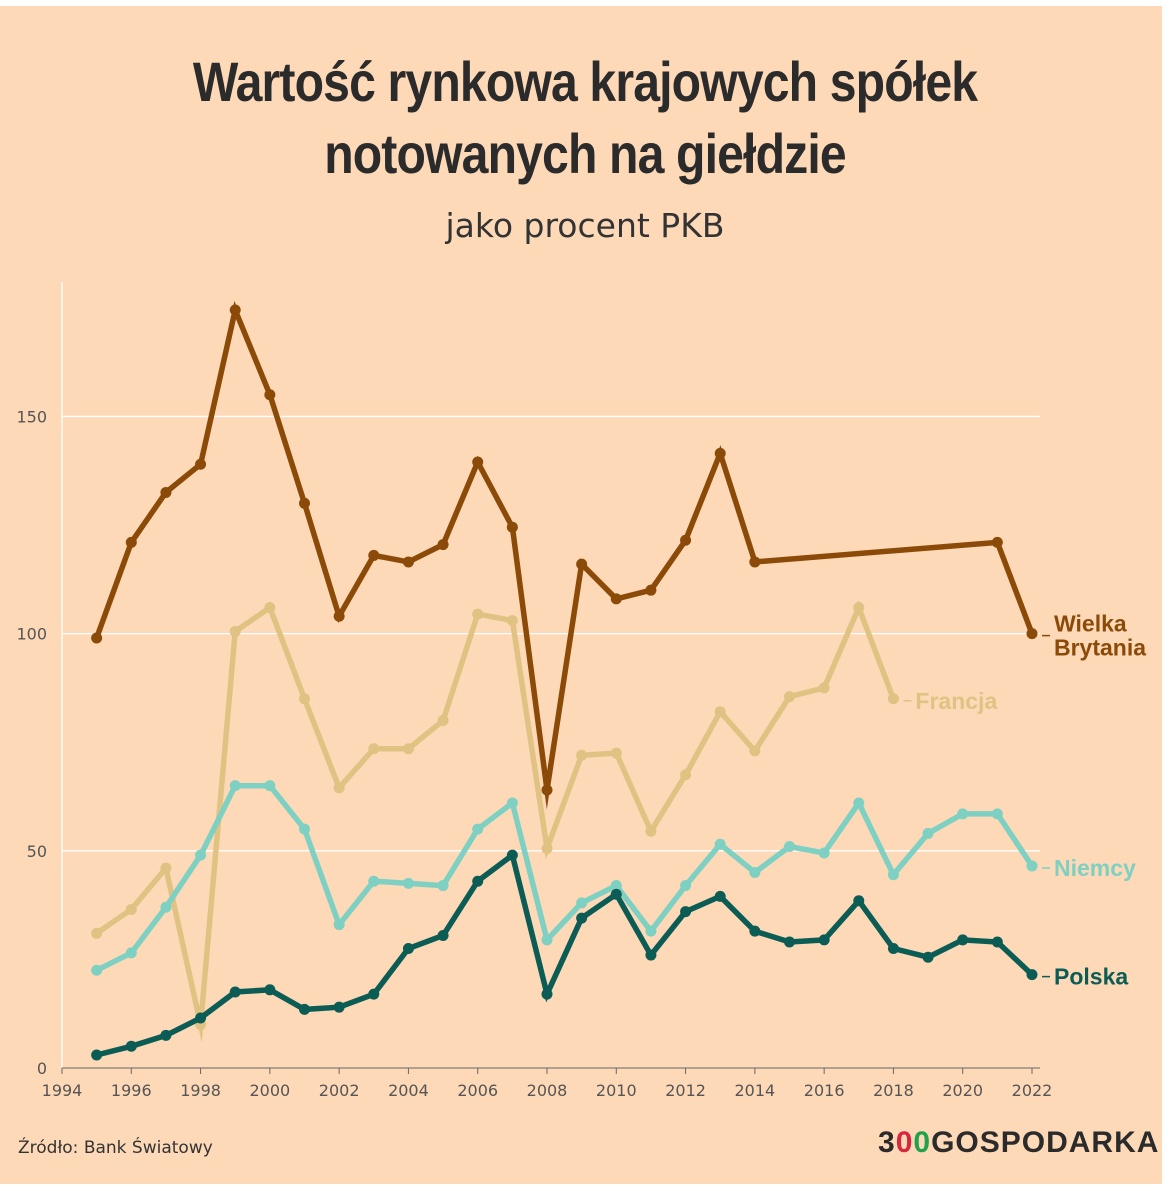  What do you see at coordinates (962, 1090) in the screenshot?
I see `x-tick-label: 2020` at bounding box center [962, 1090].